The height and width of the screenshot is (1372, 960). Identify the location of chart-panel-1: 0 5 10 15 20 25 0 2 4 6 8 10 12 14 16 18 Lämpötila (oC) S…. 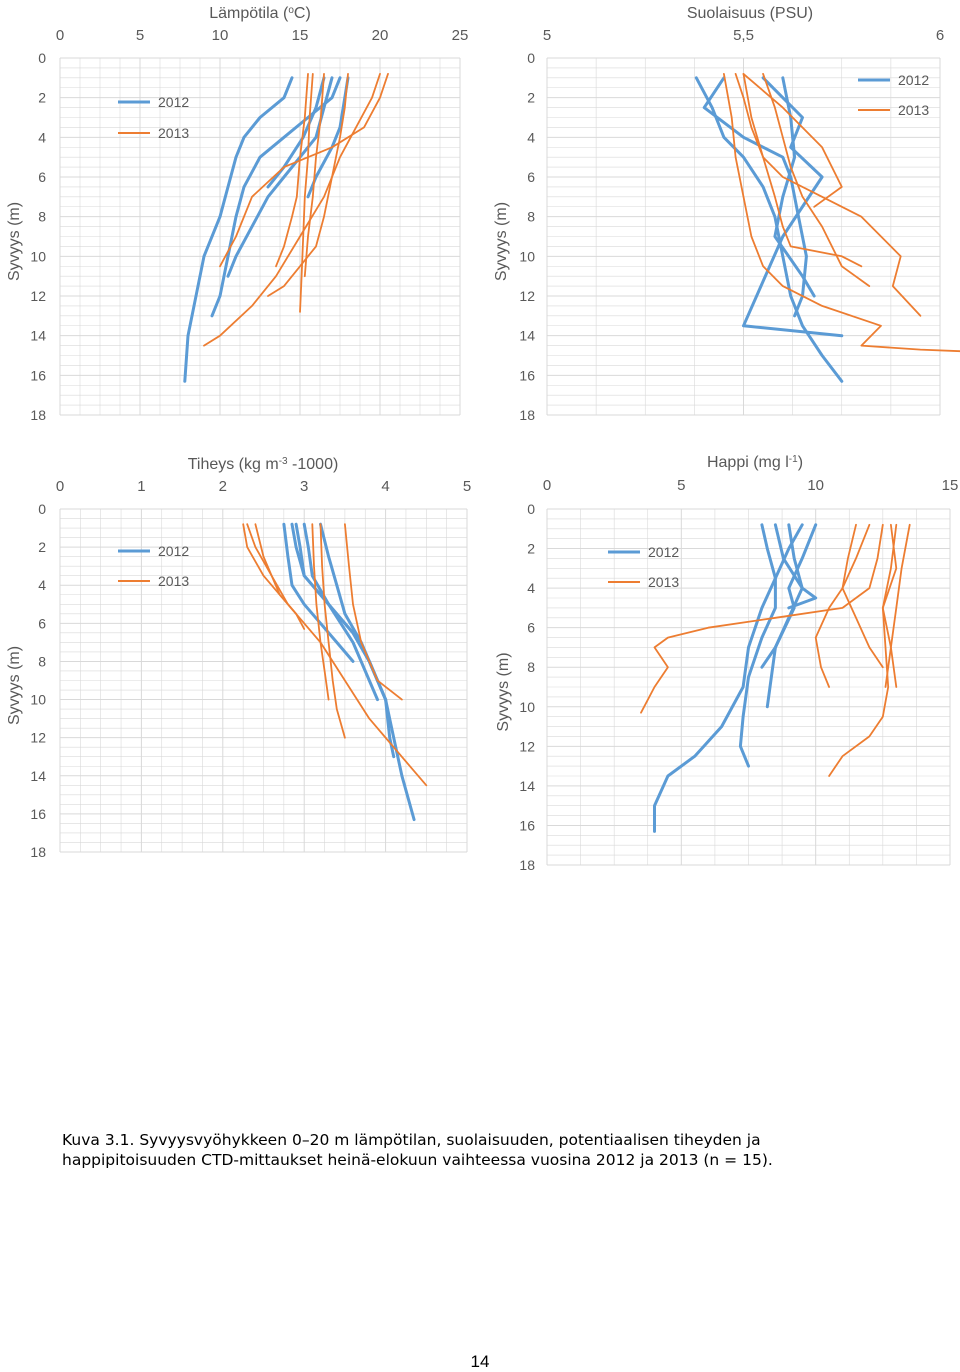
(237, 214).